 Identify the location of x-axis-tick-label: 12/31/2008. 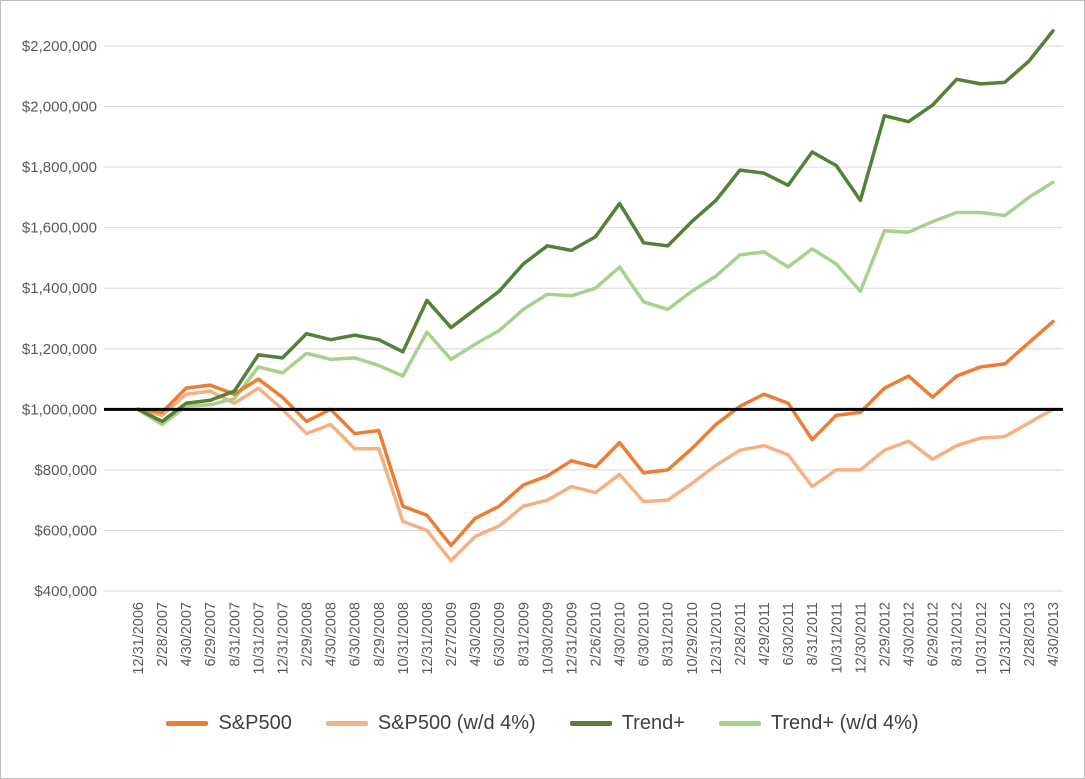
(428, 638).